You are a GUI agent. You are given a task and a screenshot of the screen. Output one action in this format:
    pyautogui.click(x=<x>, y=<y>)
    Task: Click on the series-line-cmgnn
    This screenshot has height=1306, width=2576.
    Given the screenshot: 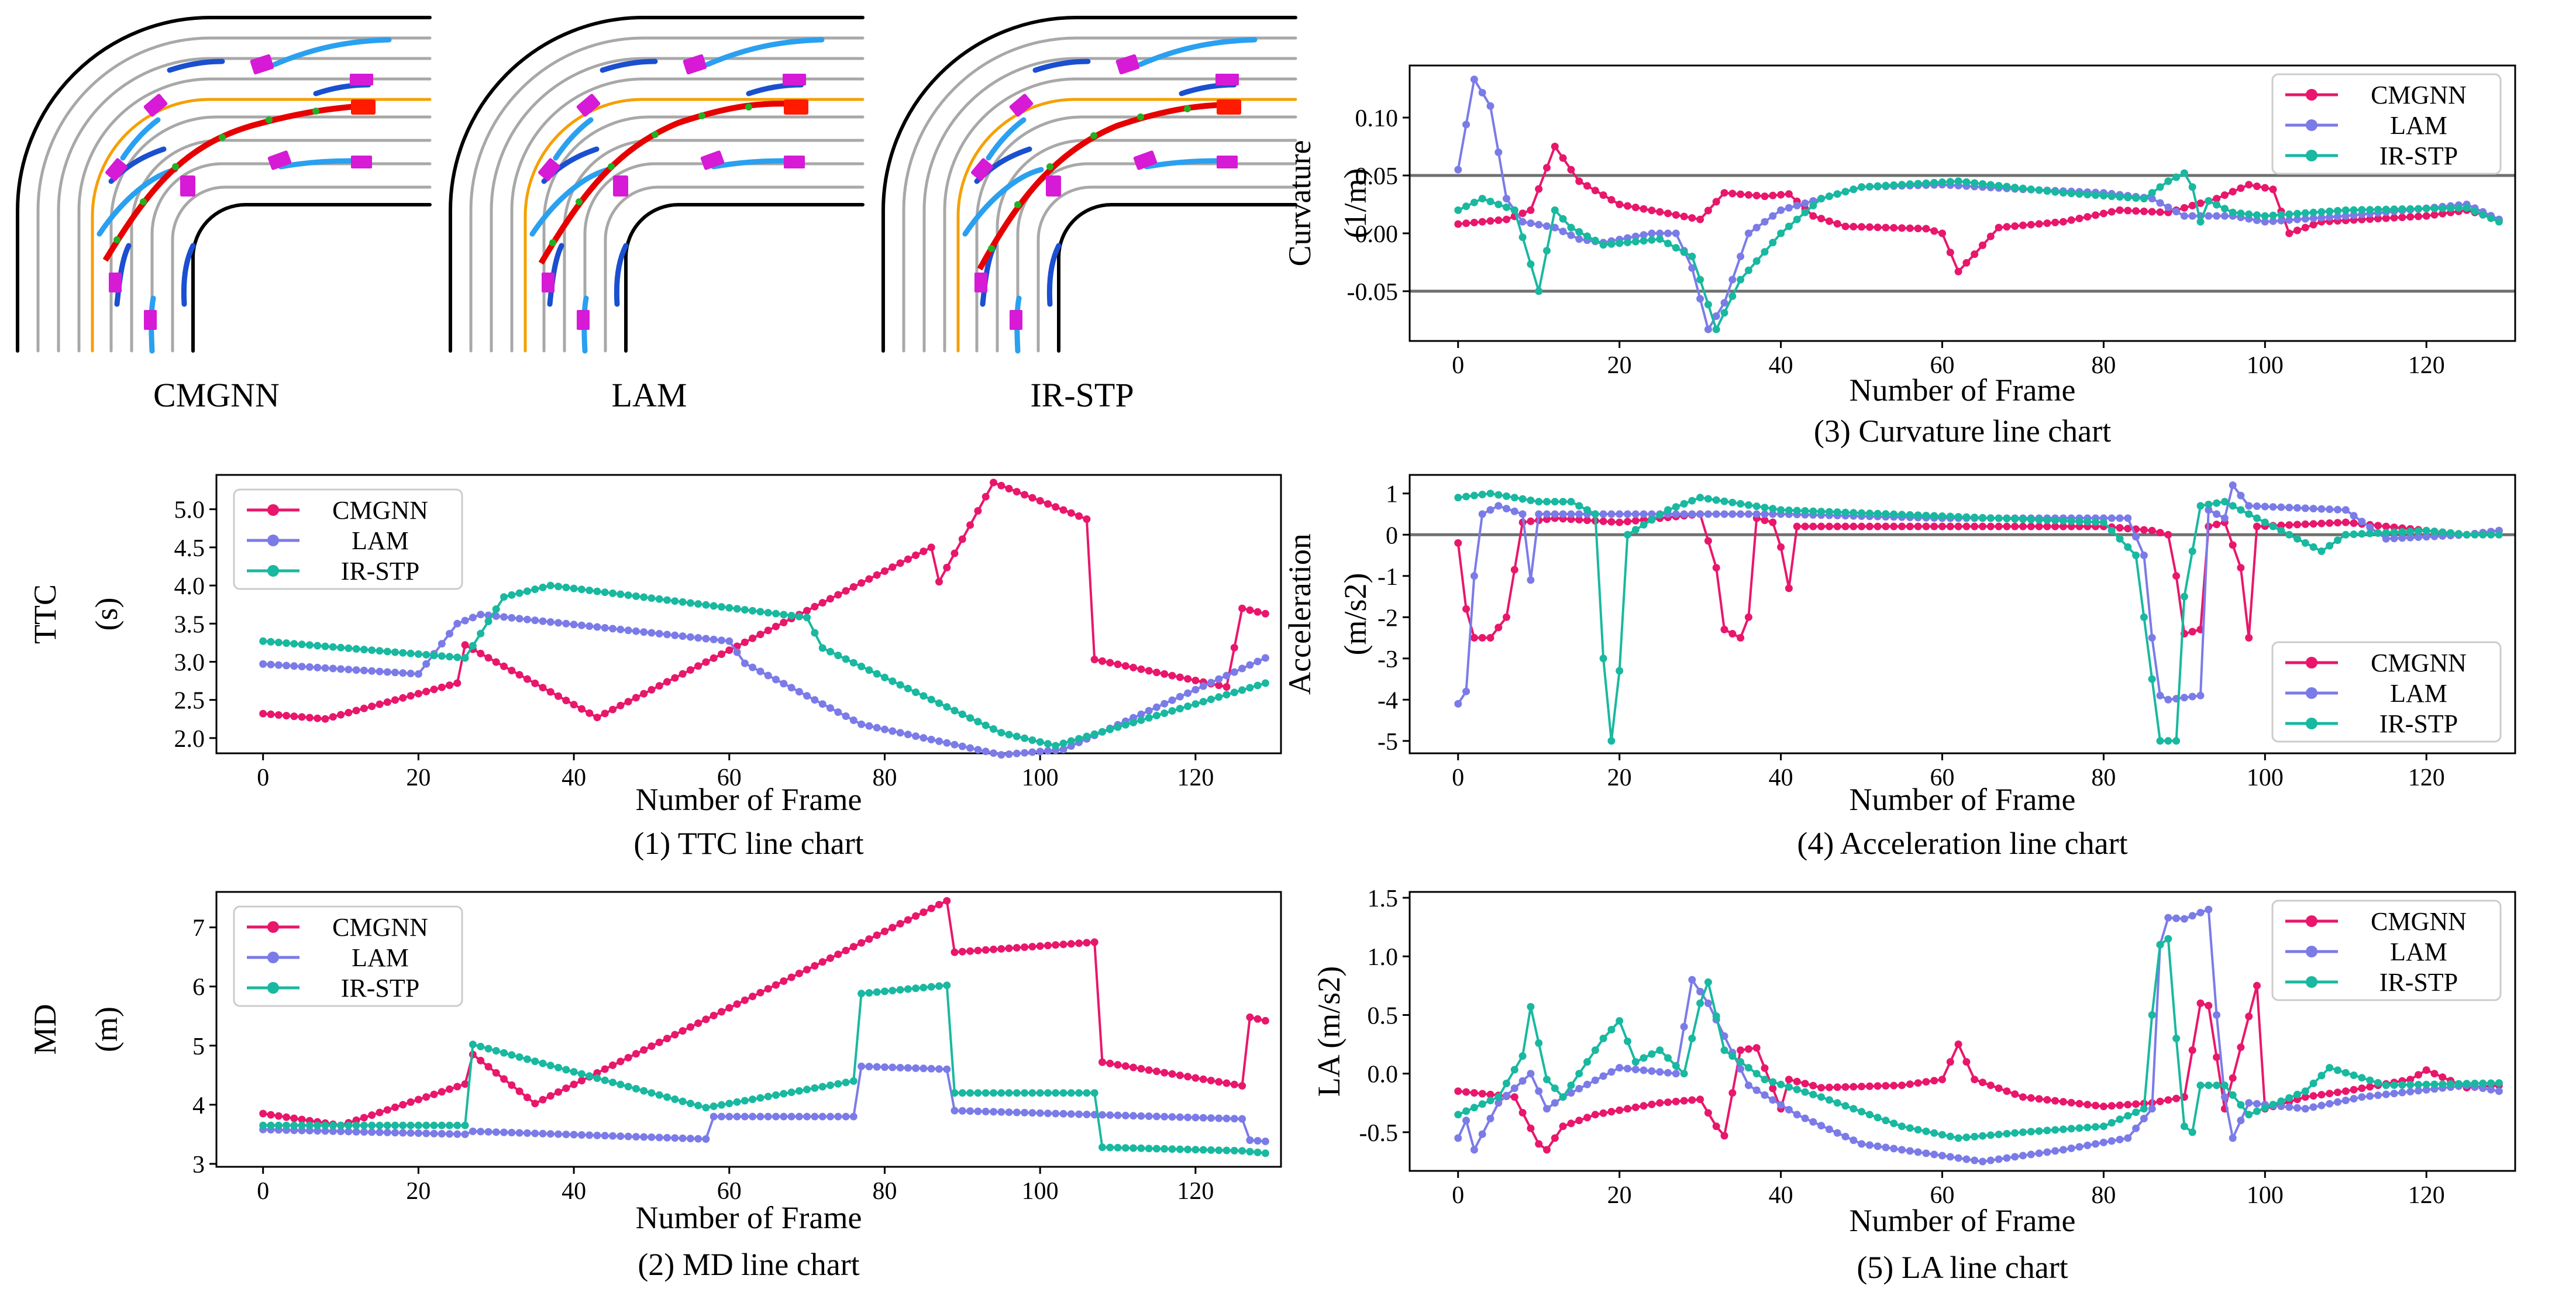 What is the action you would take?
    pyautogui.click(x=1978, y=1068)
    